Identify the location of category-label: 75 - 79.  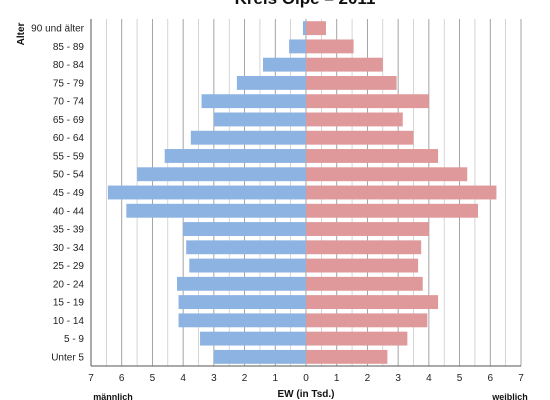
(69, 83).